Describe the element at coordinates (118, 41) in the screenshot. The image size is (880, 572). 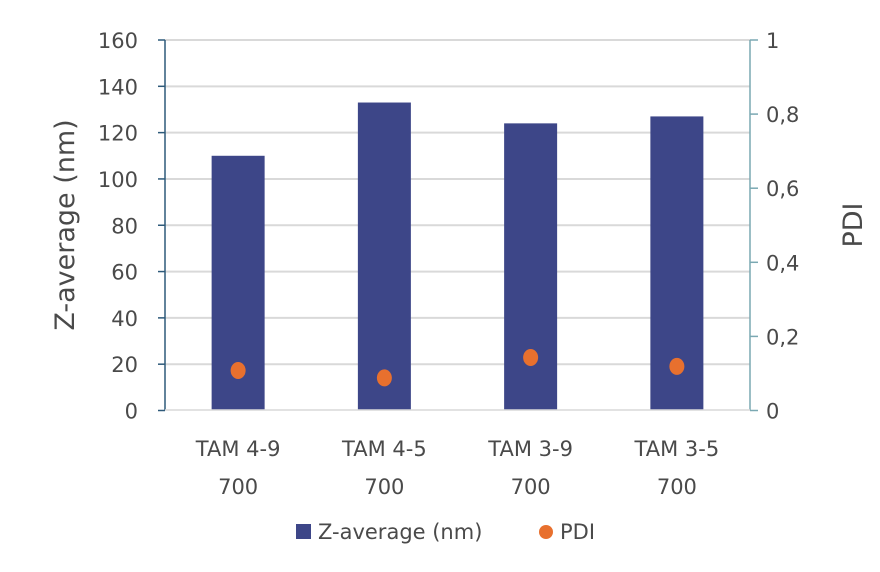
I see `y-tick-label: 160` at that location.